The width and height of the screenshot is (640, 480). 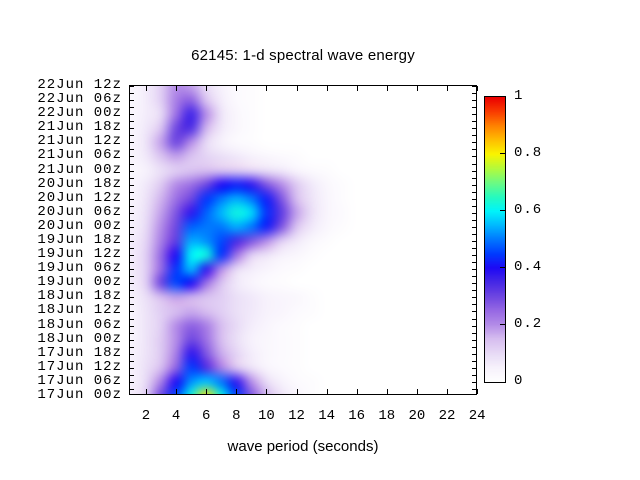 What do you see at coordinates (79, 183) in the screenshot?
I see `y-tick-label: 20Jun 18z` at bounding box center [79, 183].